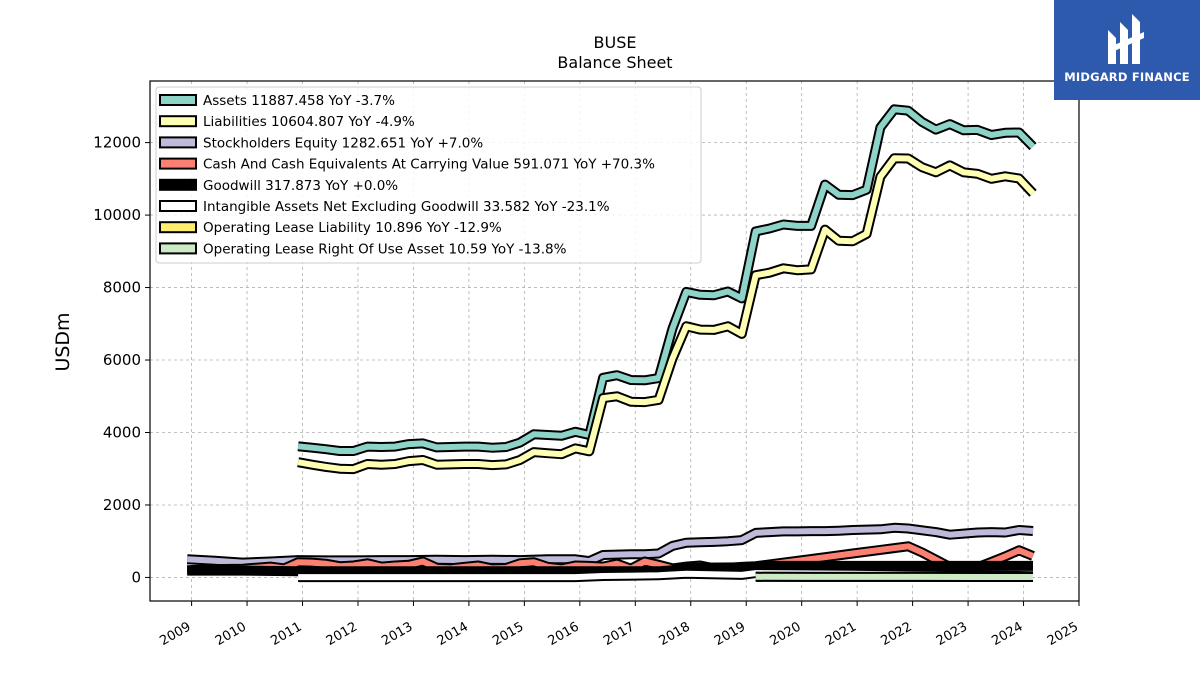 This screenshot has width=1200, height=675. I want to click on x-tick-label: 2012, so click(342, 634).